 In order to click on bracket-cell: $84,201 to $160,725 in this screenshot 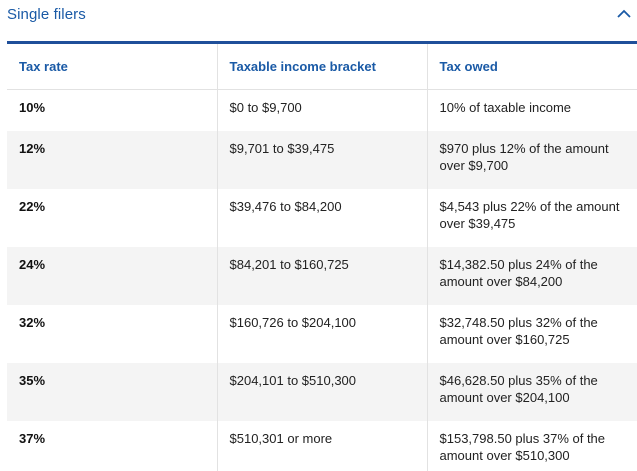, I will do `click(321, 276)`.